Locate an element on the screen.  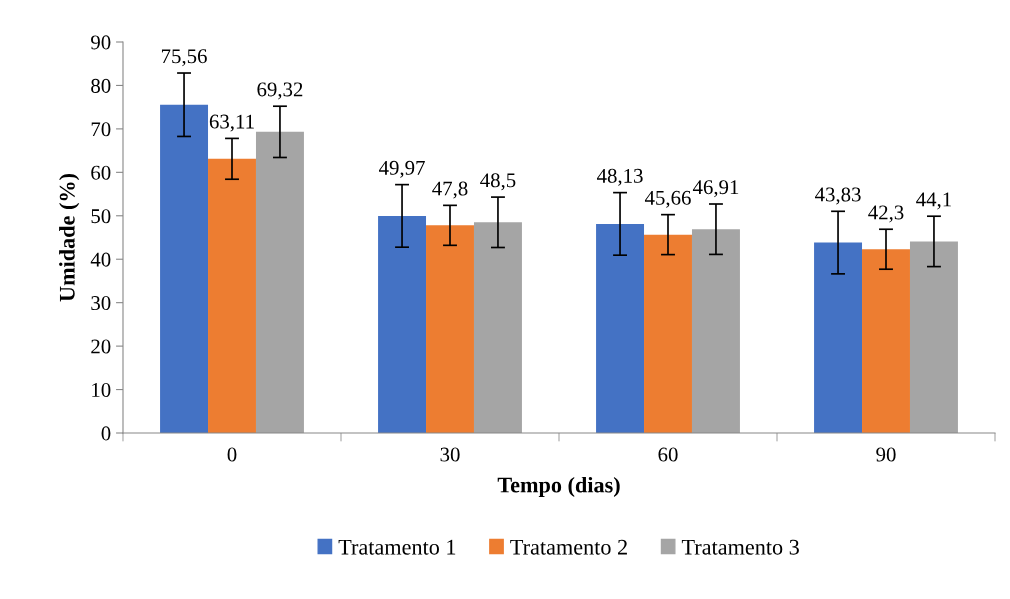
legend-label: Tratamento 2 is located at coordinates (568, 547).